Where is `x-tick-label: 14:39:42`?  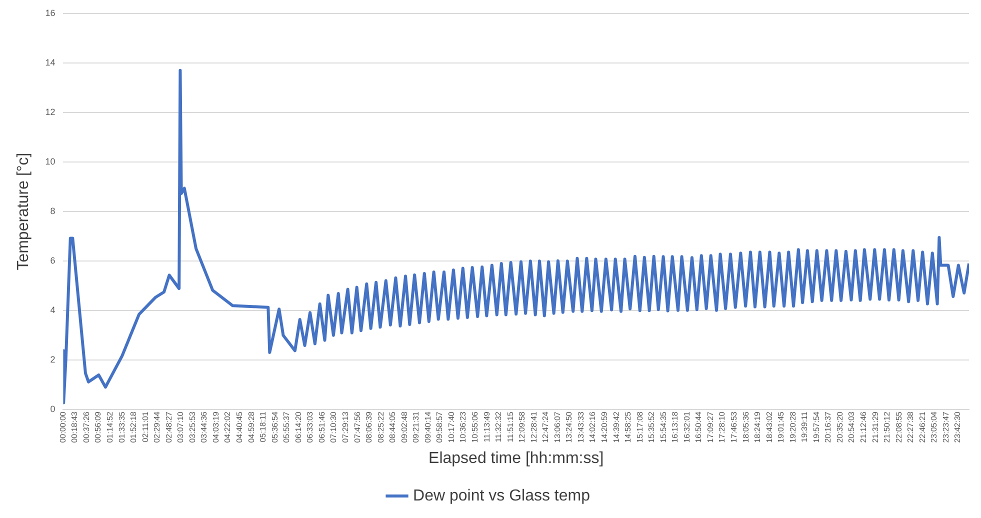
x-tick-label: 14:39:42 is located at coordinates (616, 427).